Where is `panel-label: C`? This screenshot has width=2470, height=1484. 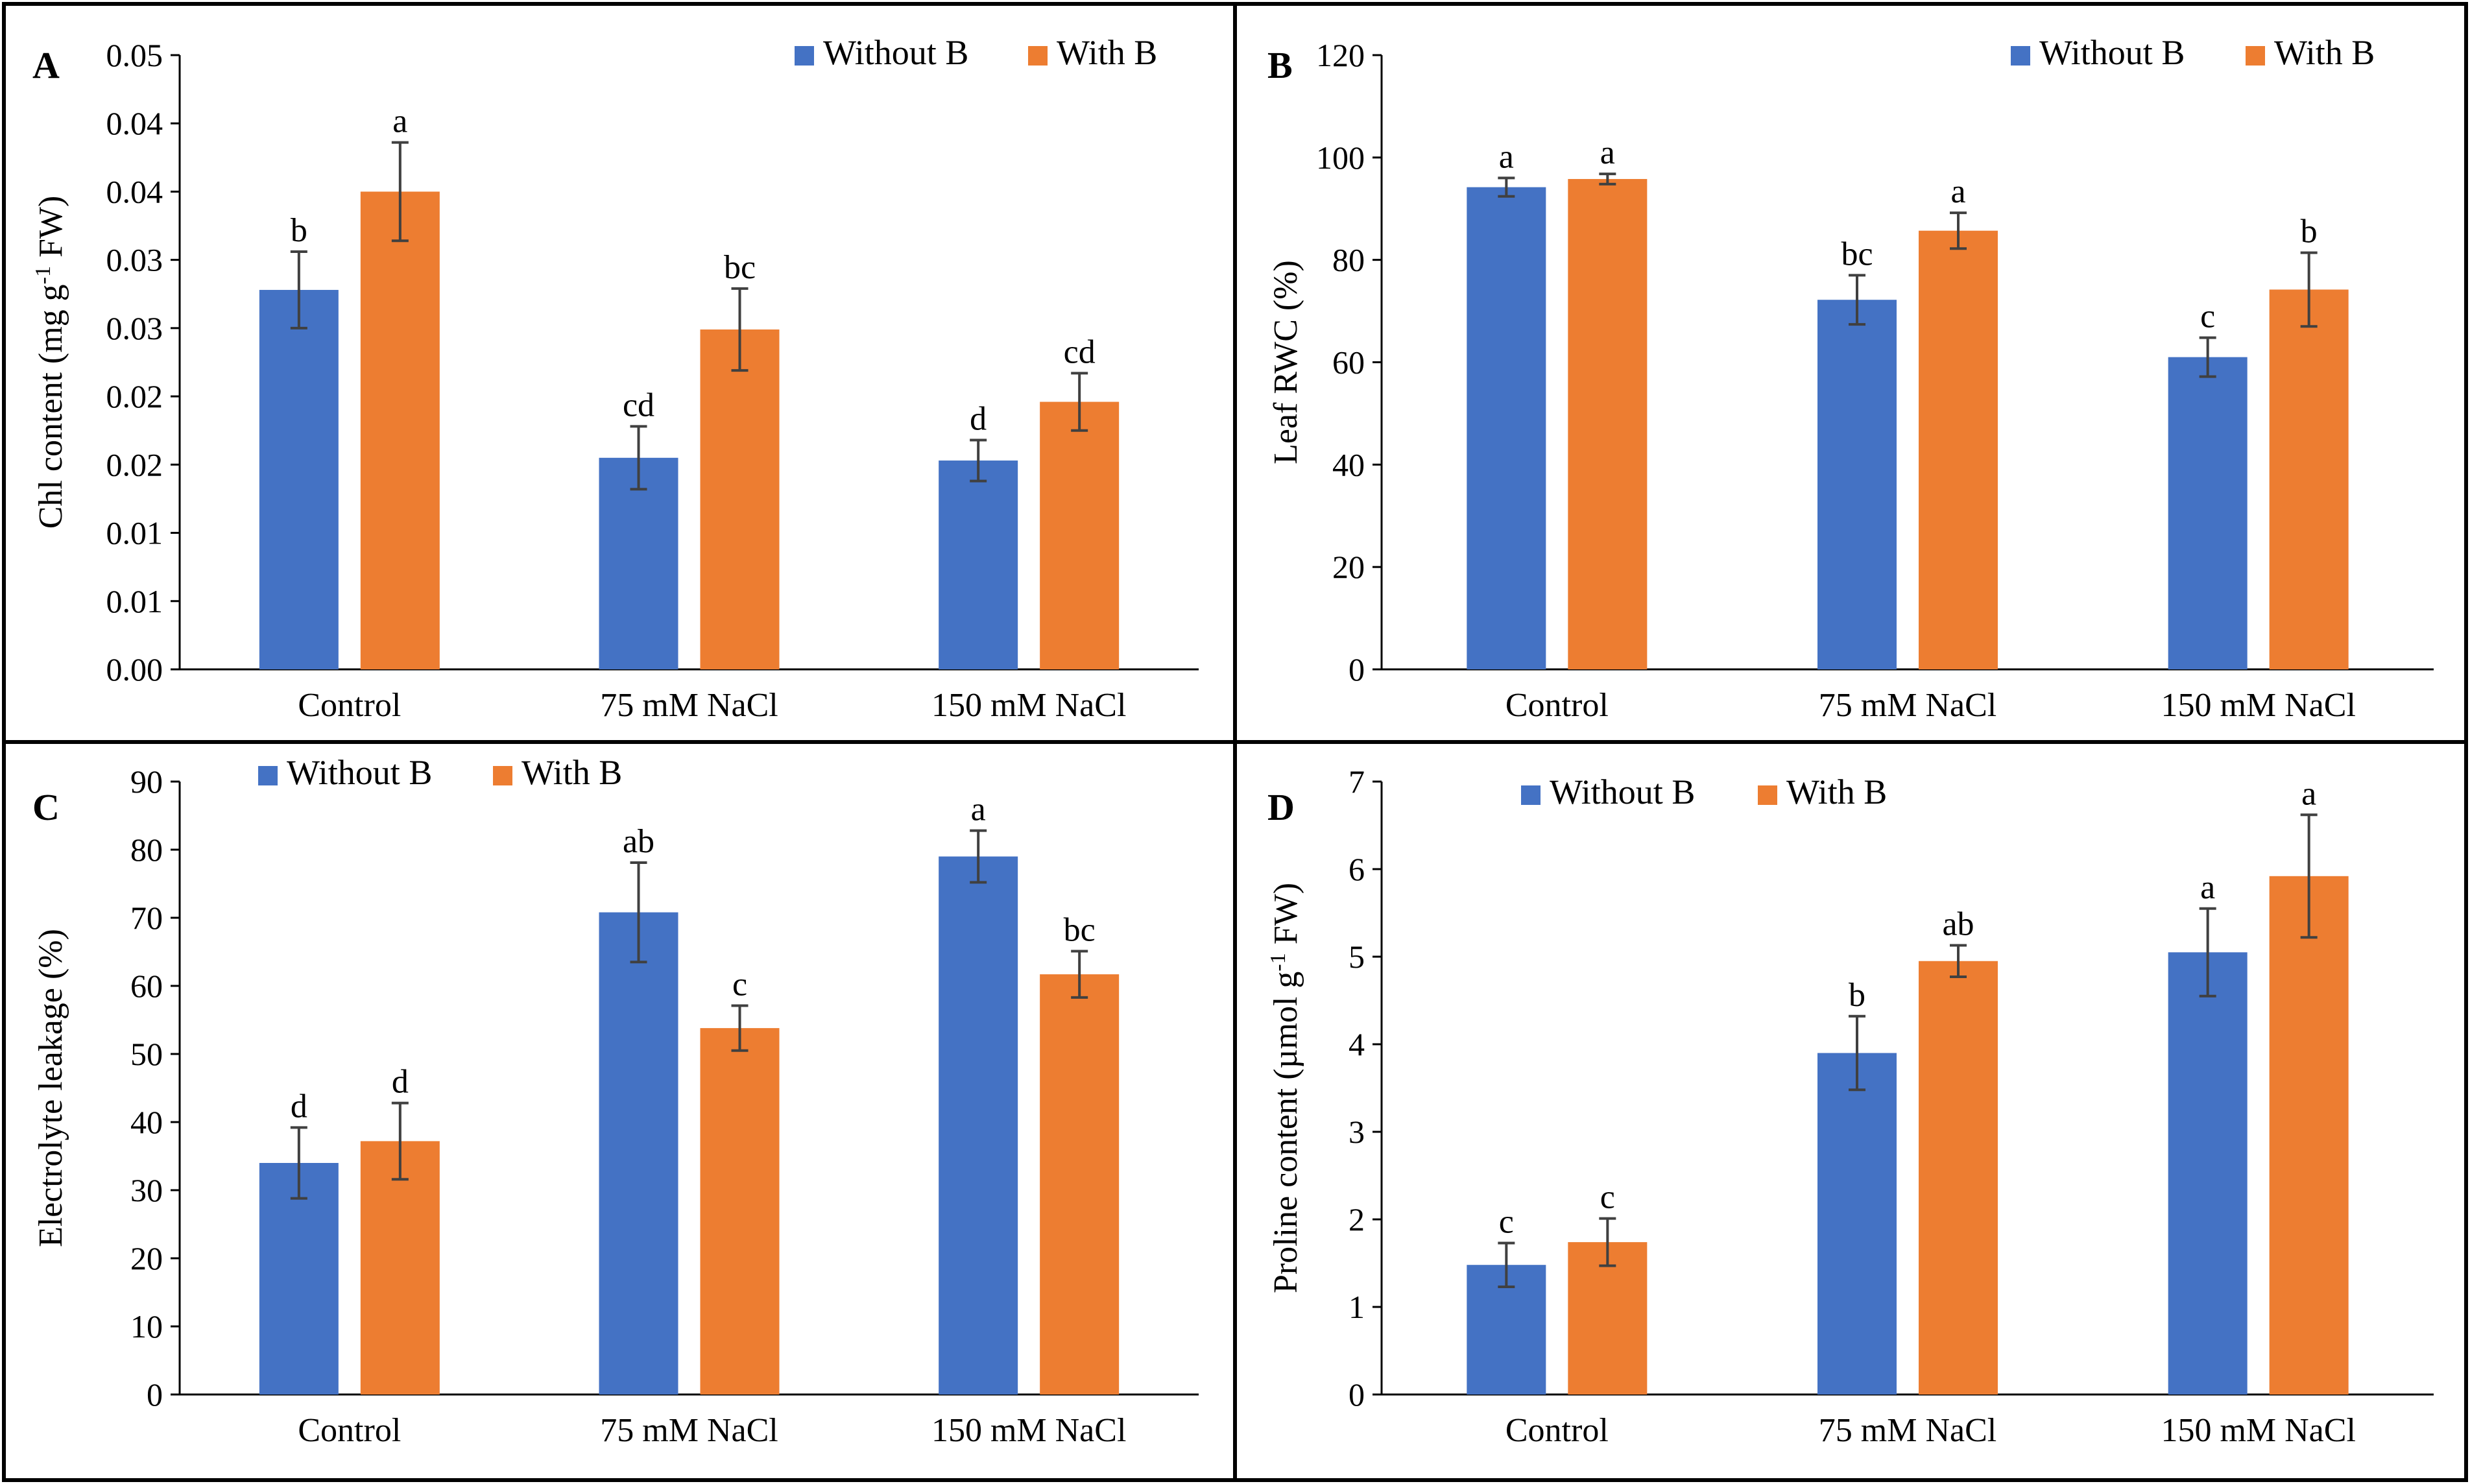
panel-label: C is located at coordinates (46, 807).